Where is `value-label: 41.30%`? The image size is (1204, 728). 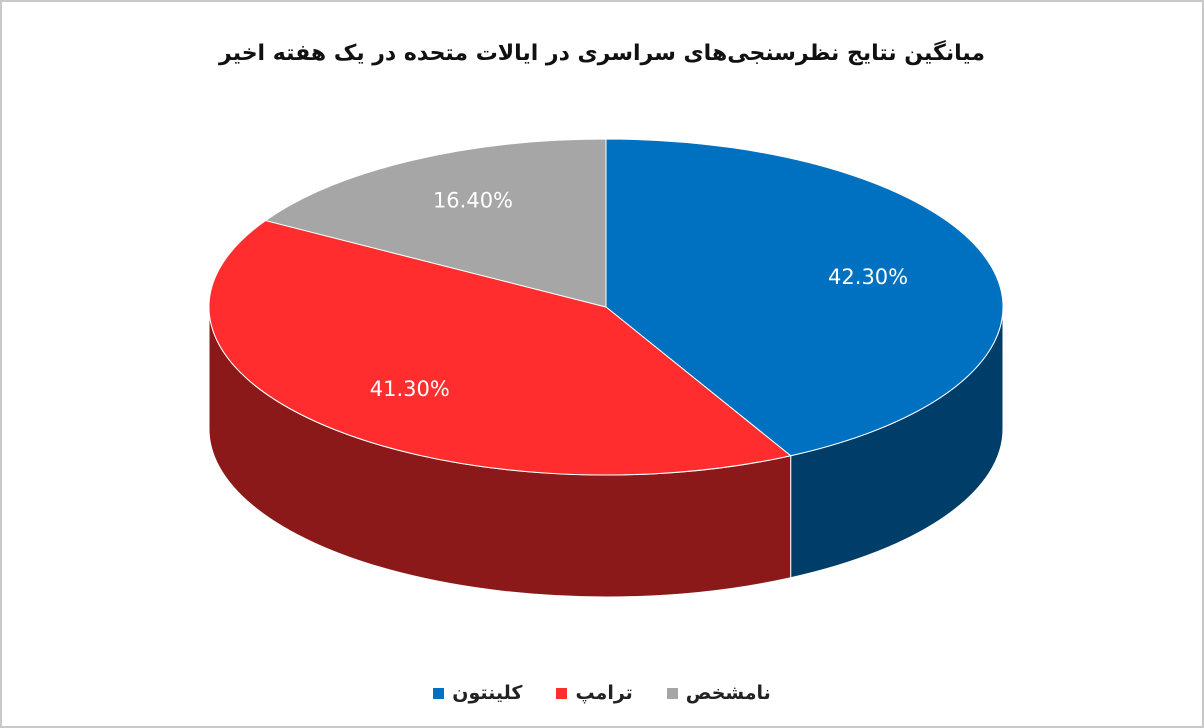 value-label: 41.30% is located at coordinates (410, 389).